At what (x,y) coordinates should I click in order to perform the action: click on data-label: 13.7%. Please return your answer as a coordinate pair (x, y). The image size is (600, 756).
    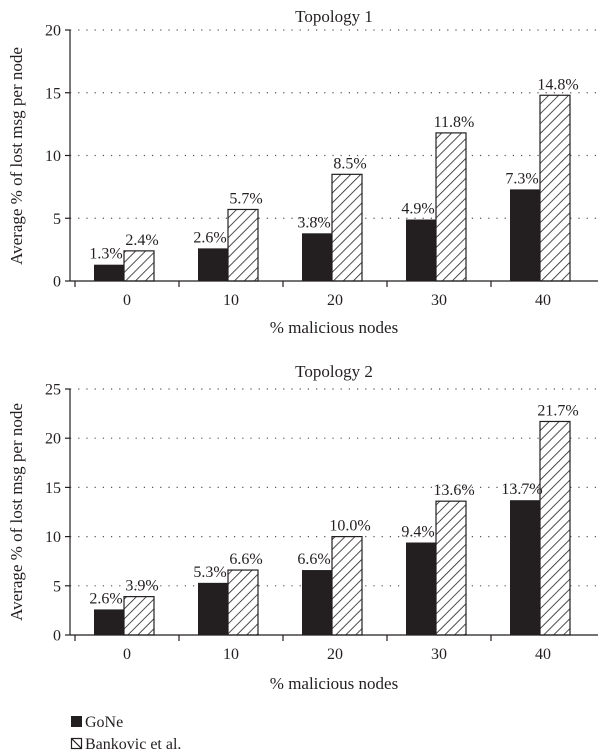
    Looking at the image, I should click on (521, 489).